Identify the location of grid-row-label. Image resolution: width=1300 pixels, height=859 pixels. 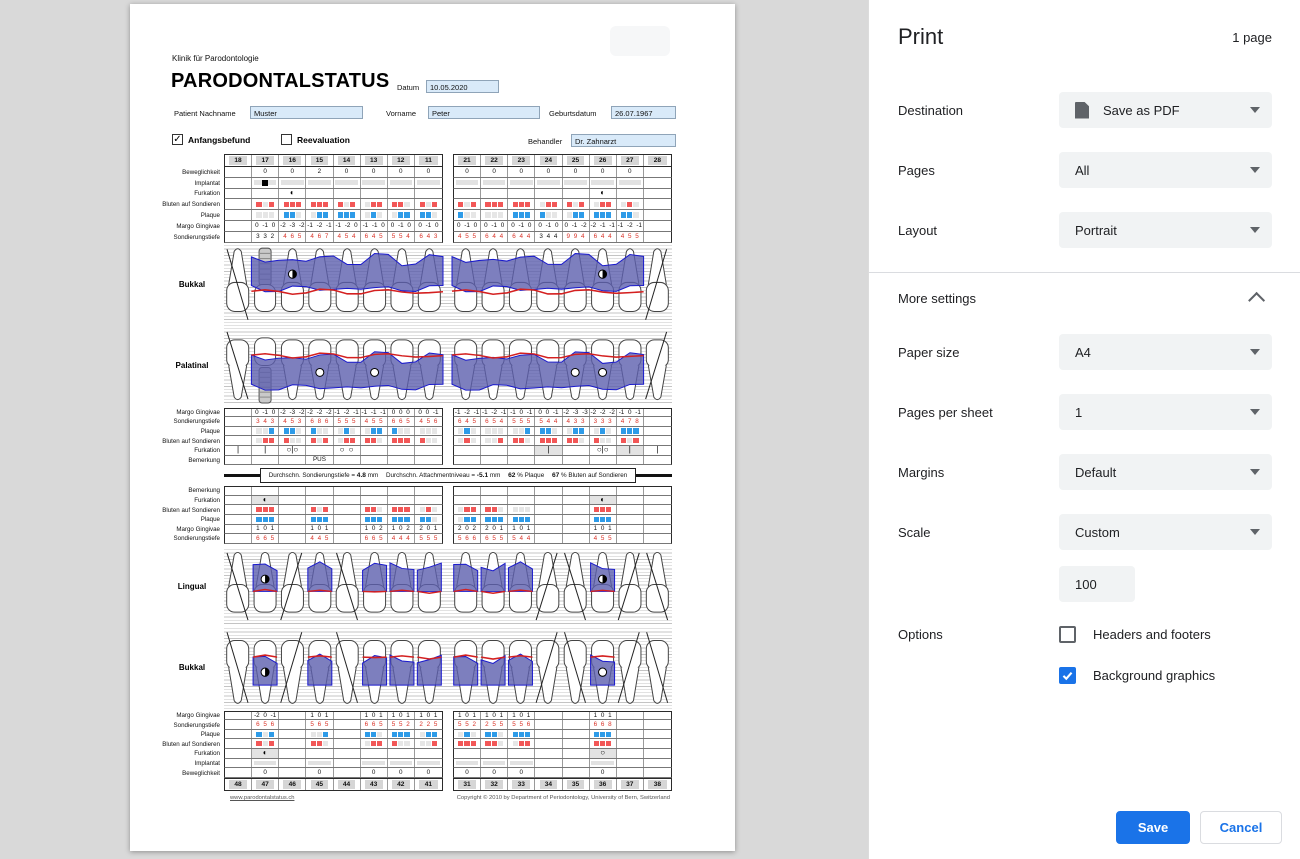
(192, 784).